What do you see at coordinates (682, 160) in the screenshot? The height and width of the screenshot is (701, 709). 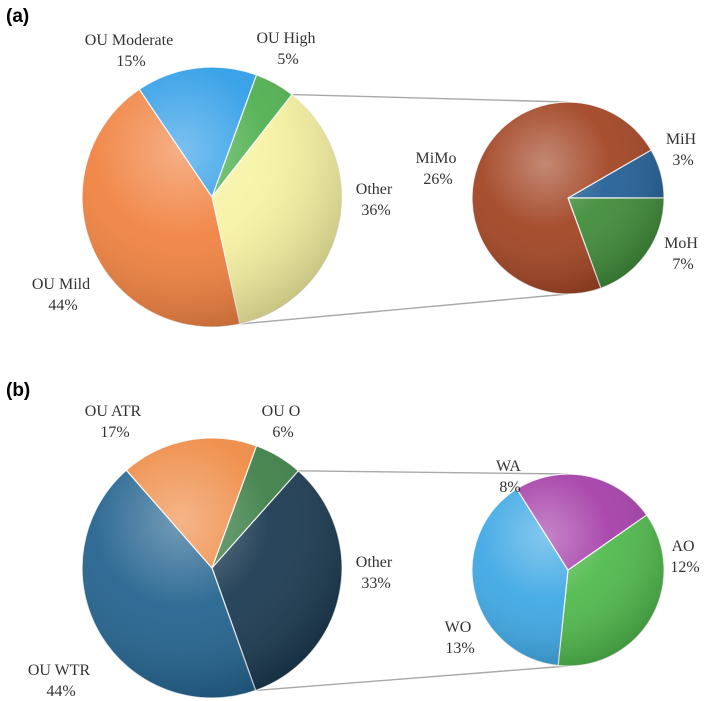 I see `value-mih: 3%` at bounding box center [682, 160].